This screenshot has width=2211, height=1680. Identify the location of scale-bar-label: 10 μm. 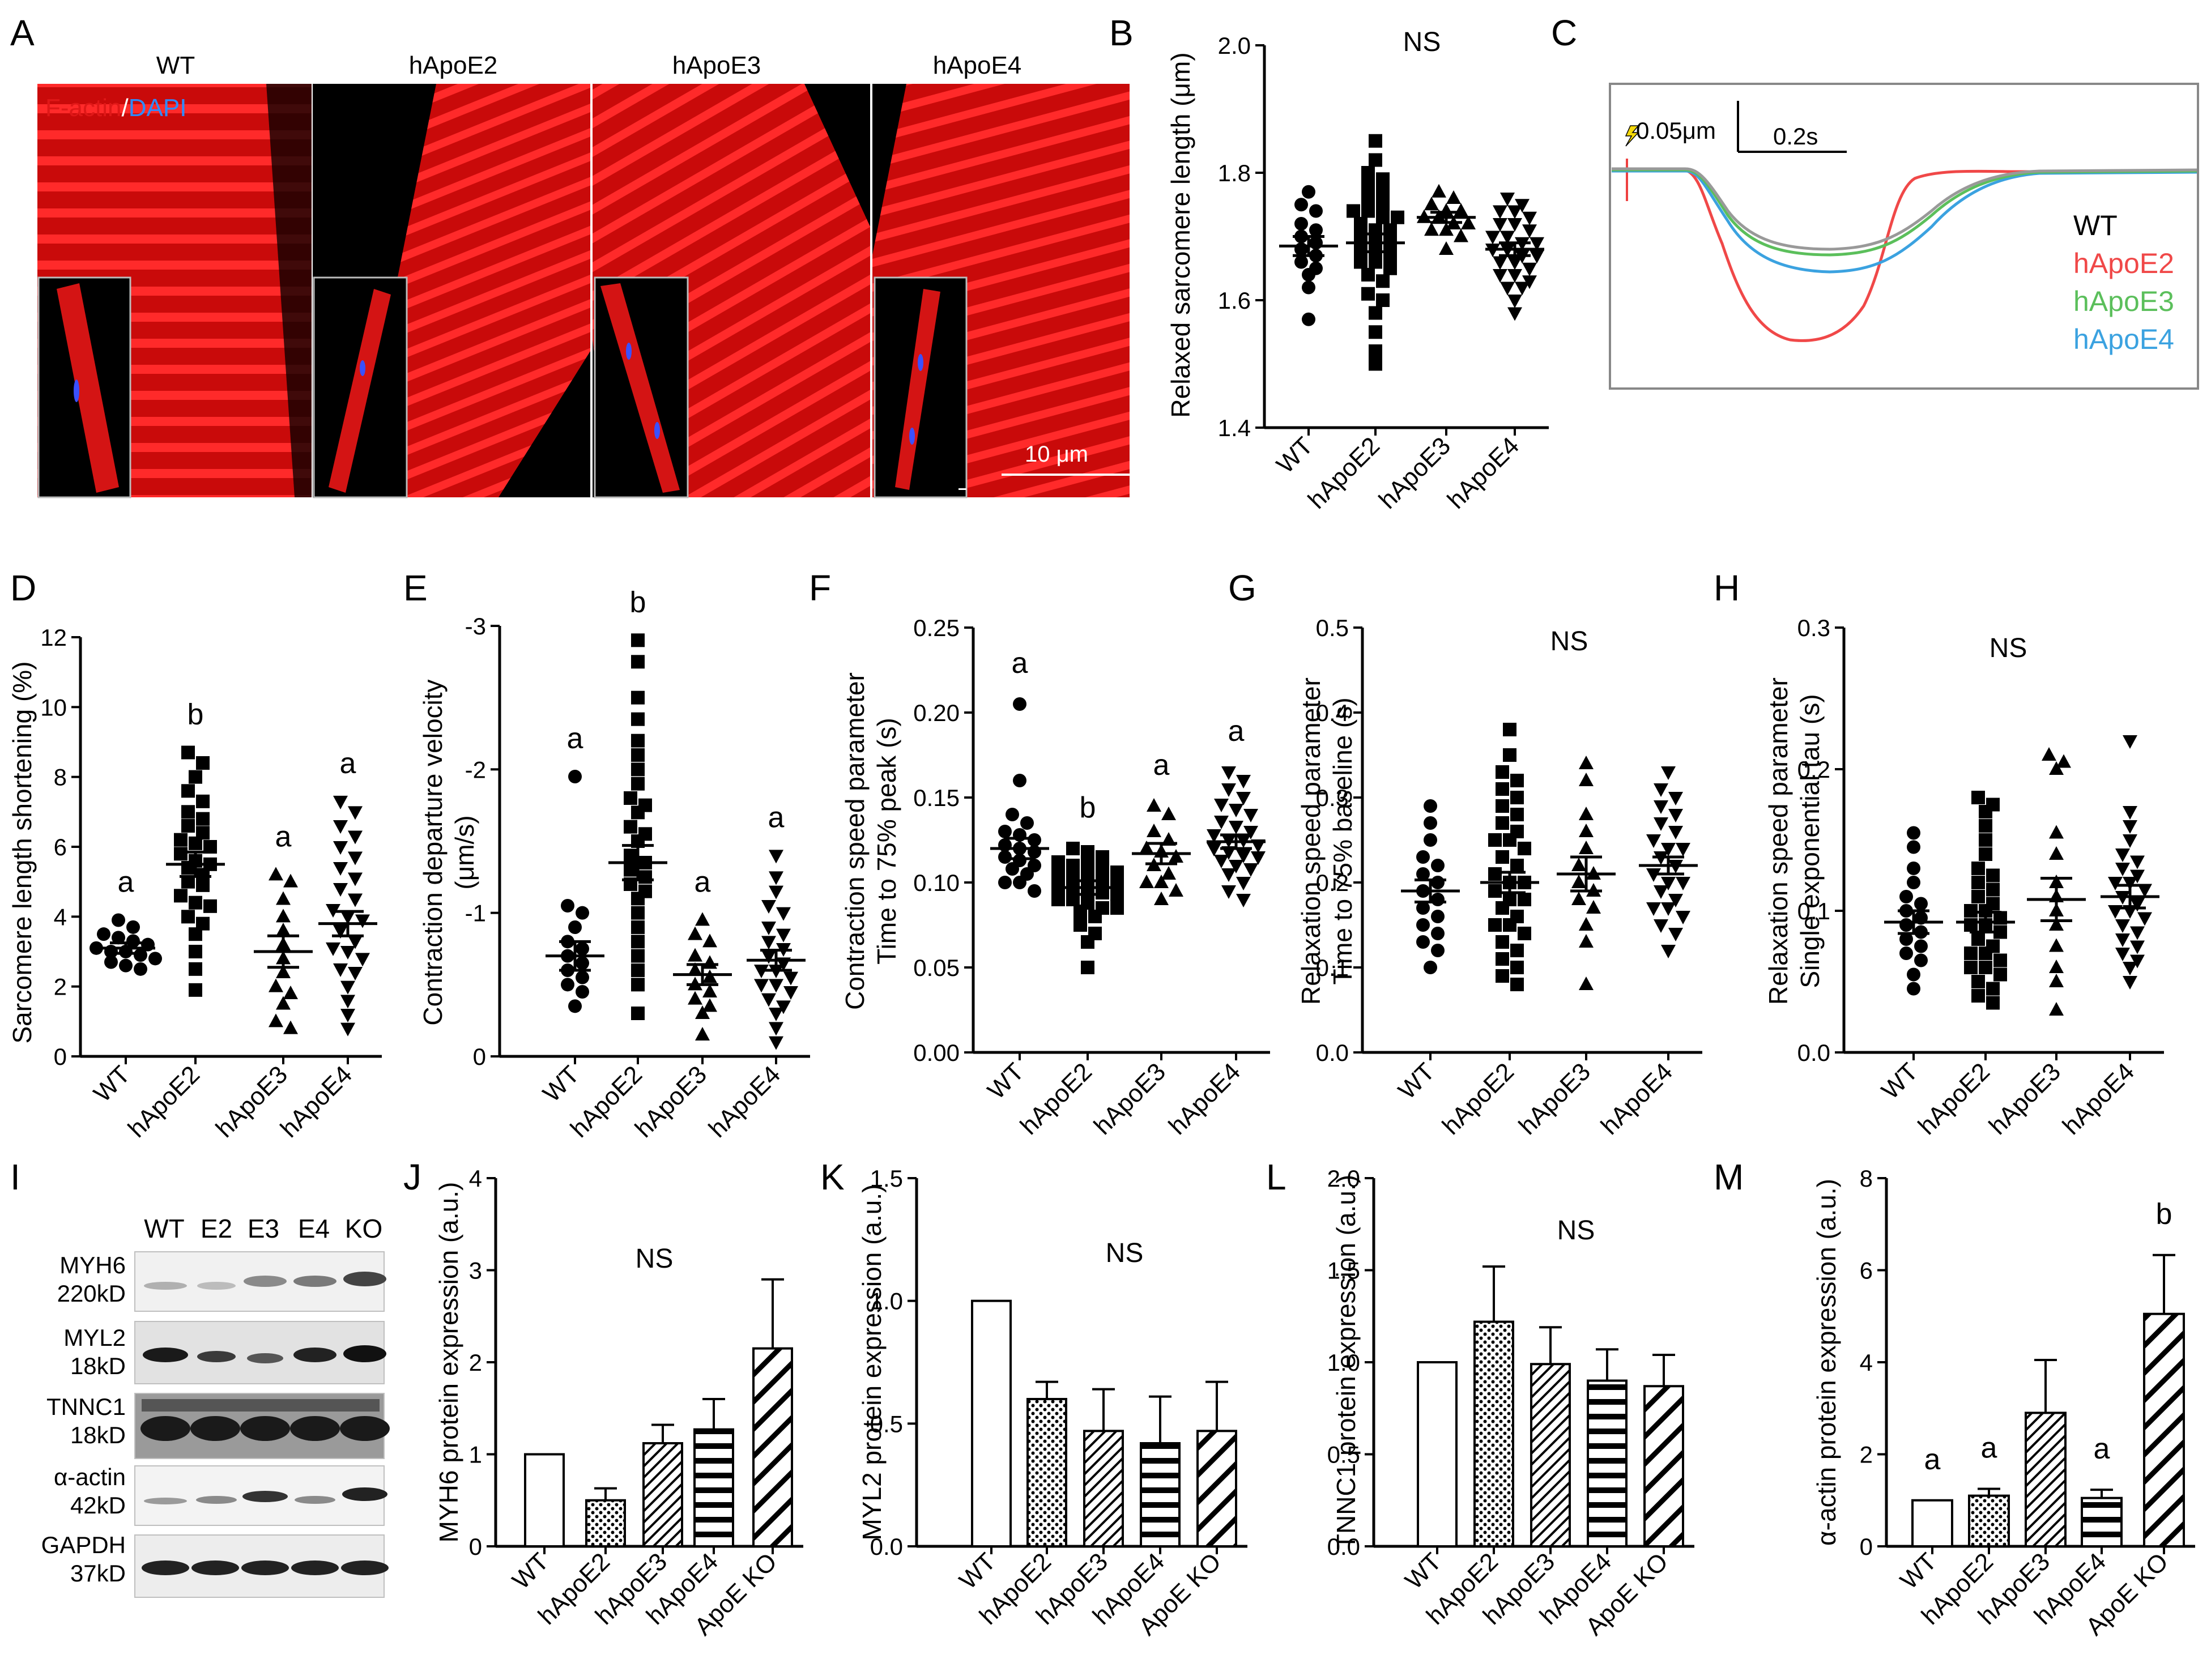
(1057, 454).